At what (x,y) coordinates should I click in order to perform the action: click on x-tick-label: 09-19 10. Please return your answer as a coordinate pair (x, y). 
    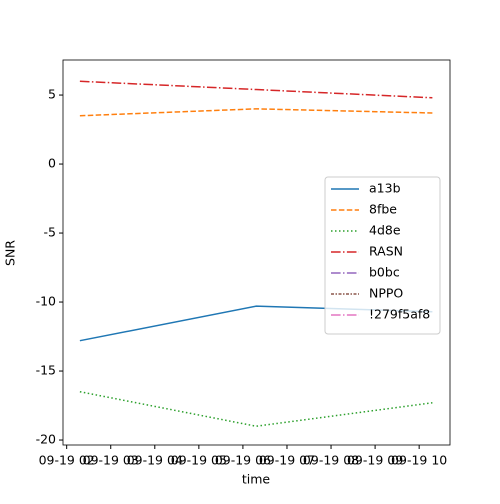
    Looking at the image, I should click on (419, 460).